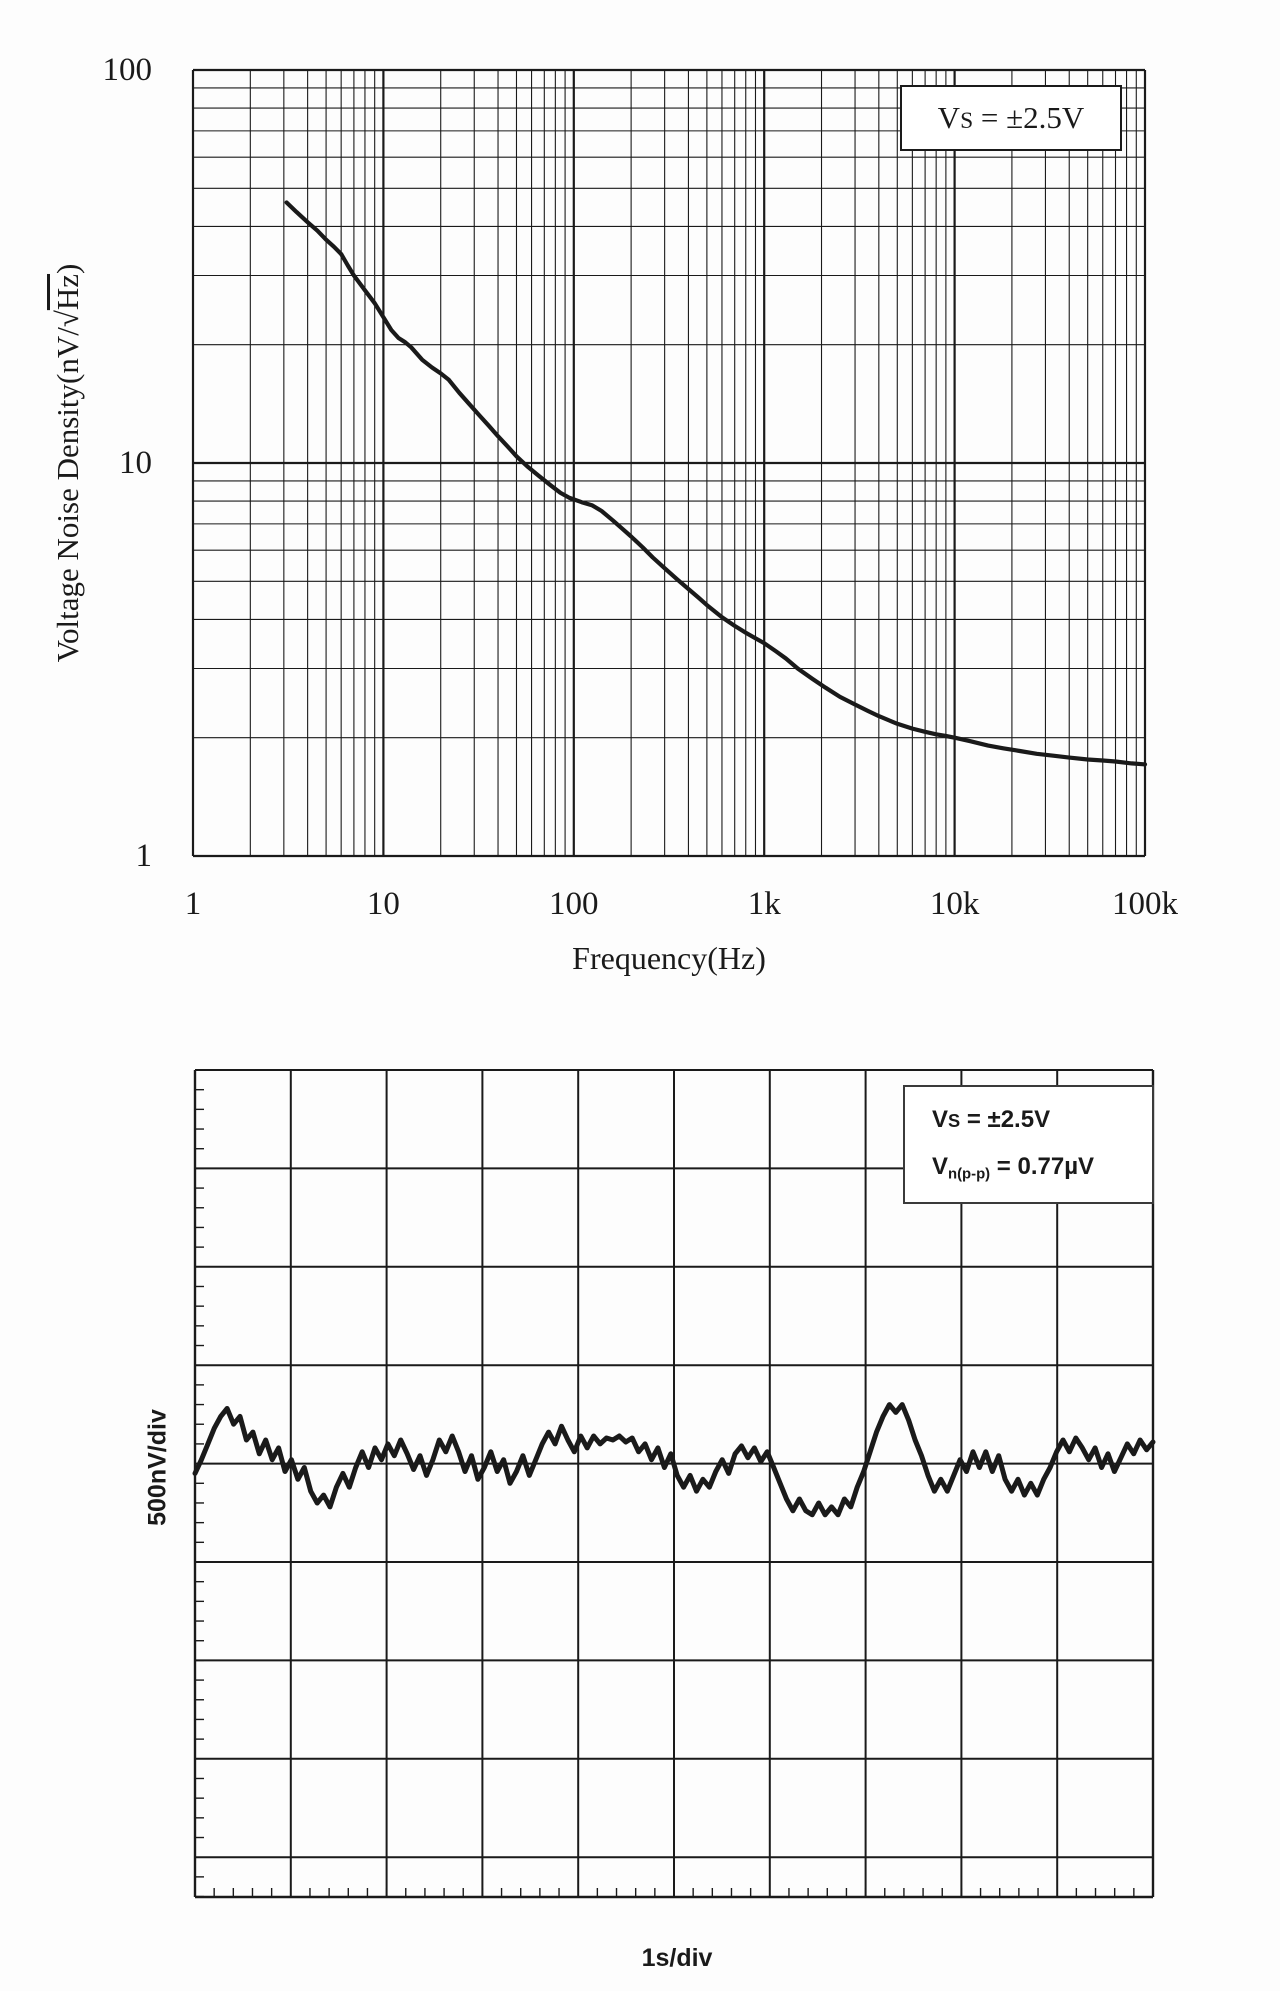 The width and height of the screenshot is (1280, 1991). Describe the element at coordinates (574, 904) in the screenshot. I see `x-tick-label: 100` at that location.